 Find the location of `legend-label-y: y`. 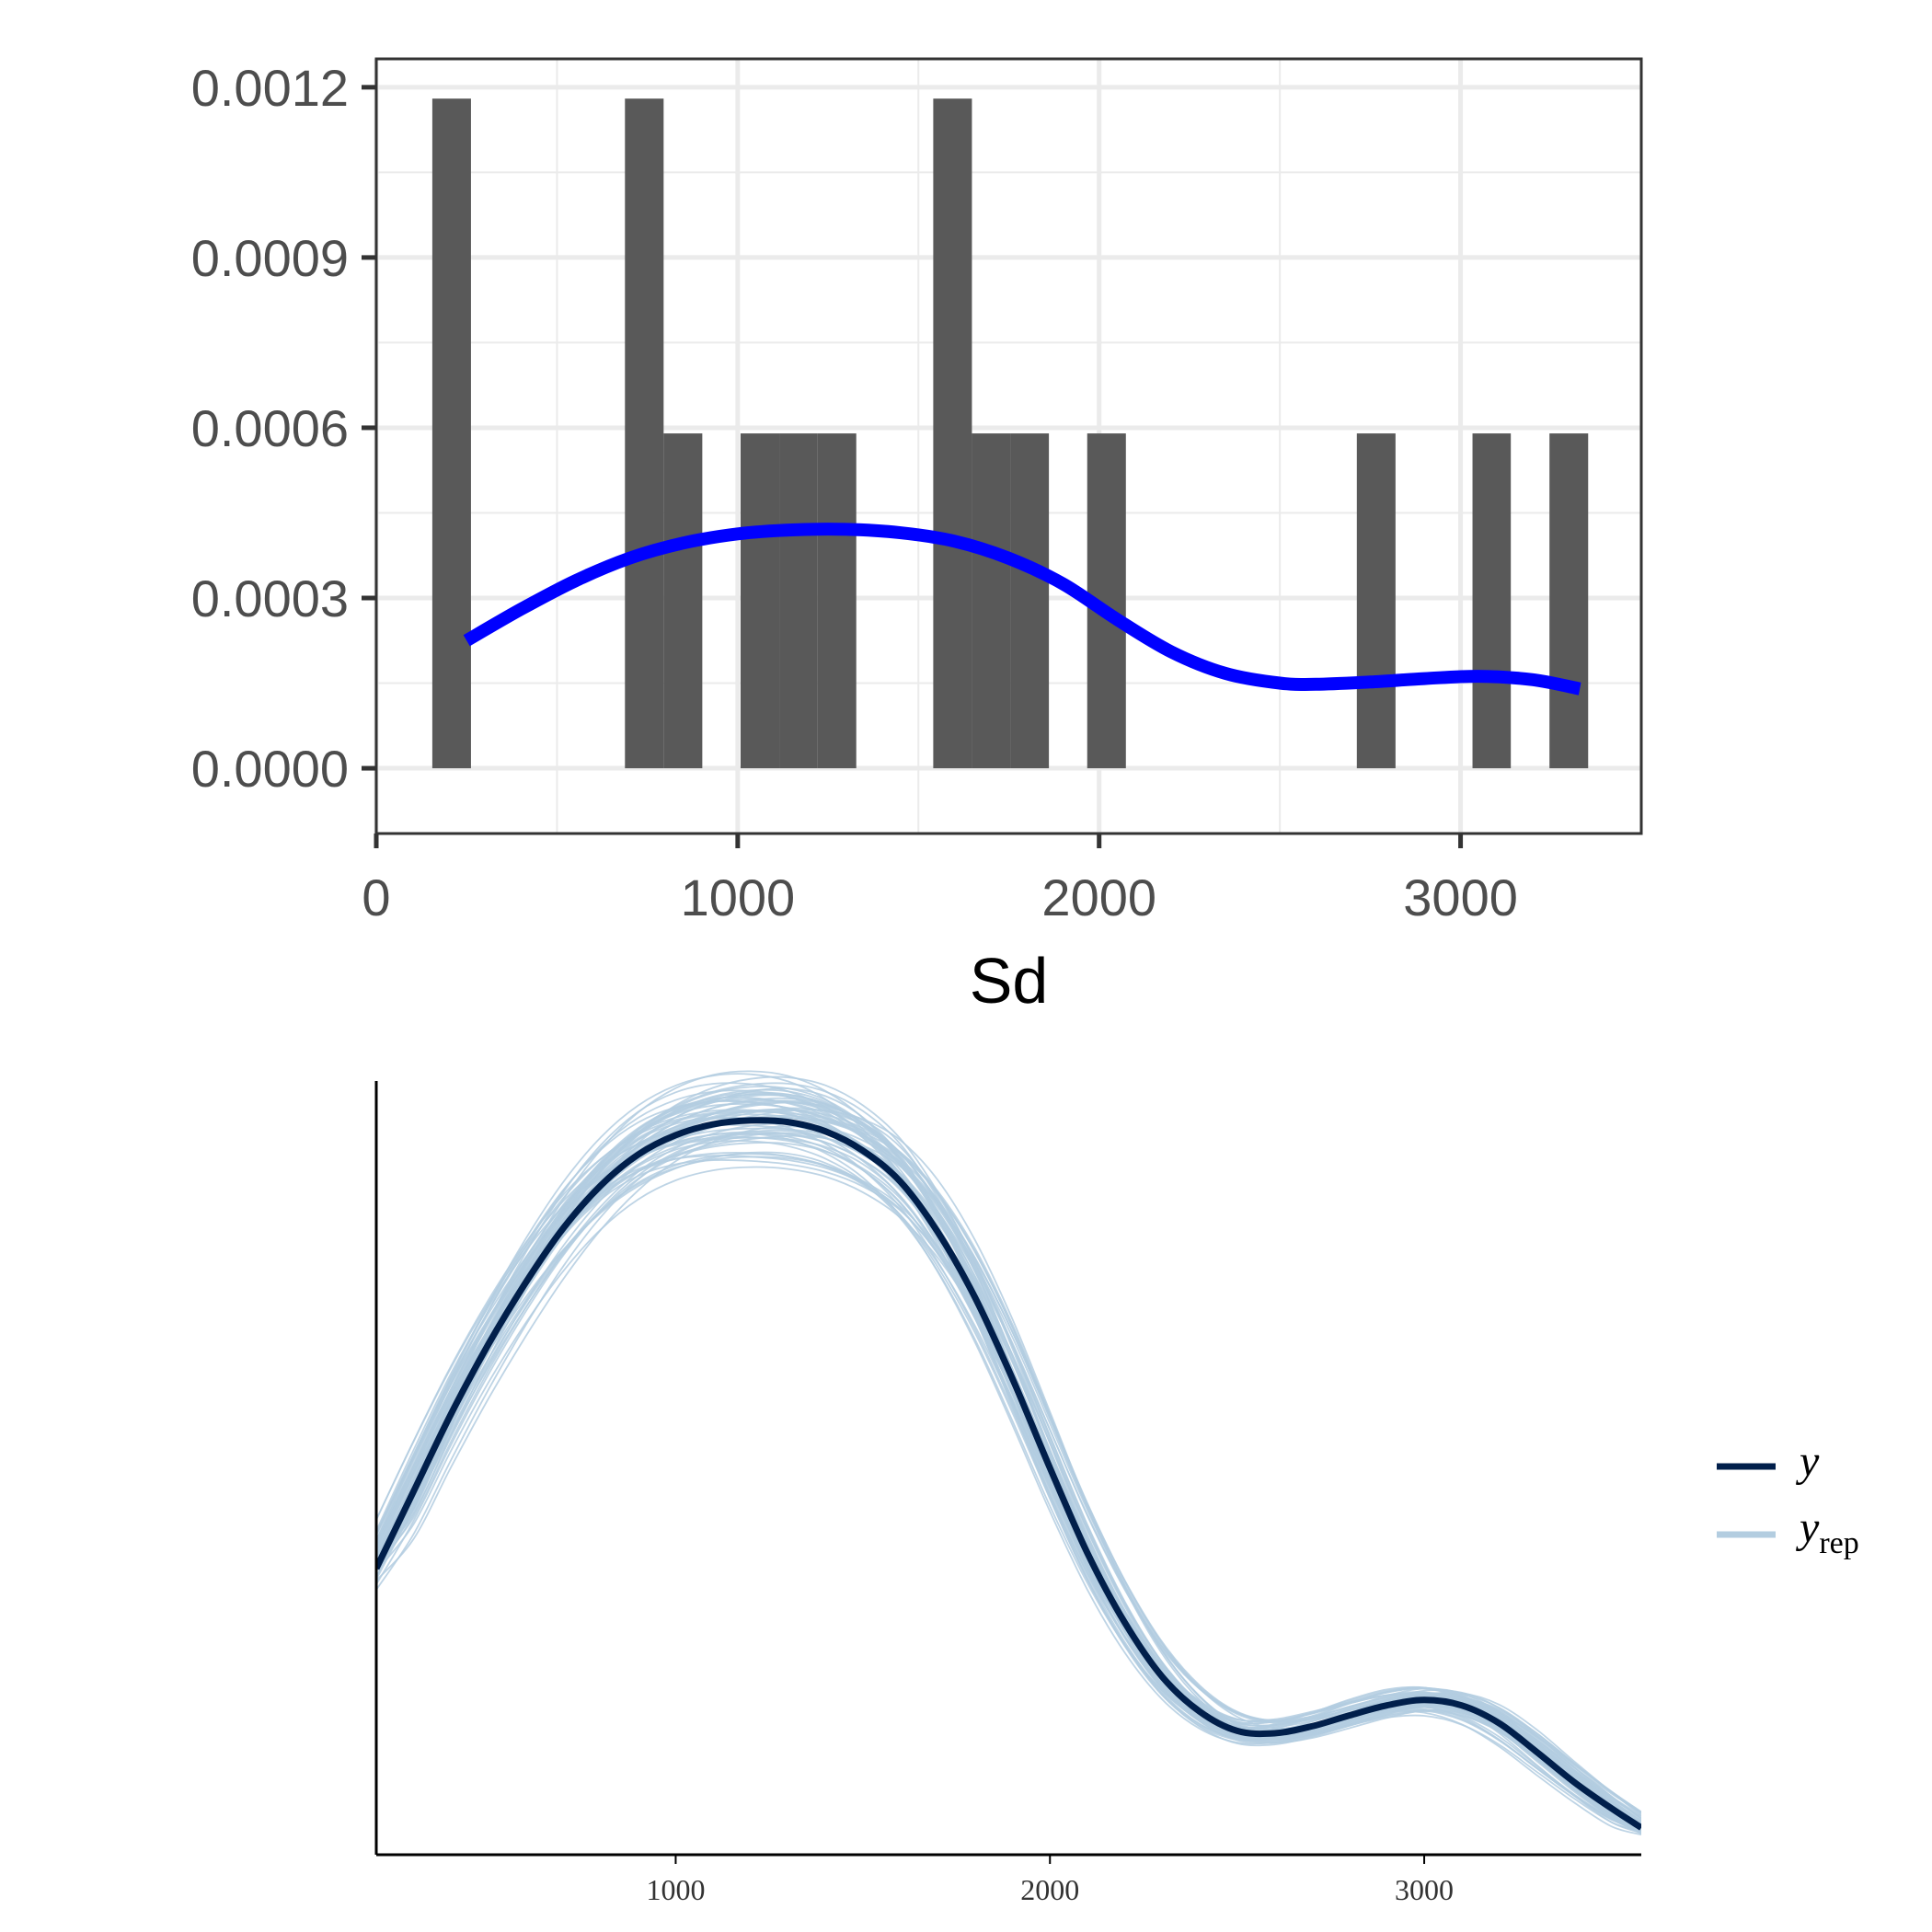

legend-label-y: y is located at coordinates (1807, 1461).